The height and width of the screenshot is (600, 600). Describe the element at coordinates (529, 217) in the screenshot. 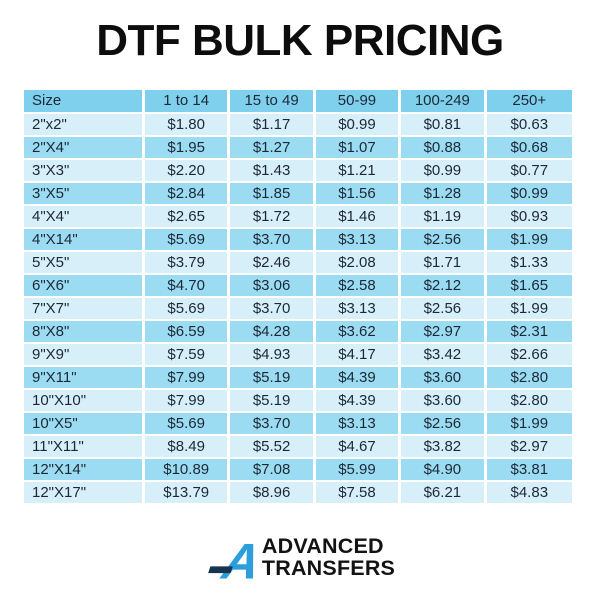

I see `price-cell: $0.93` at that location.